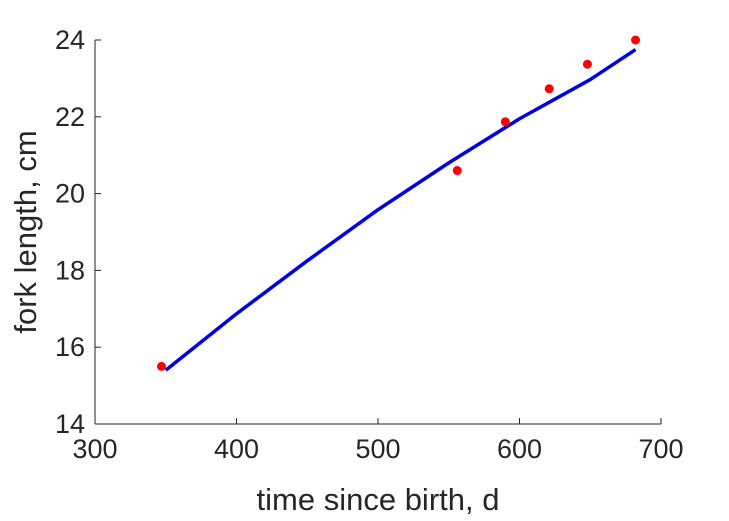  Describe the element at coordinates (660, 449) in the screenshot. I see `x-tick-label: 700` at that location.